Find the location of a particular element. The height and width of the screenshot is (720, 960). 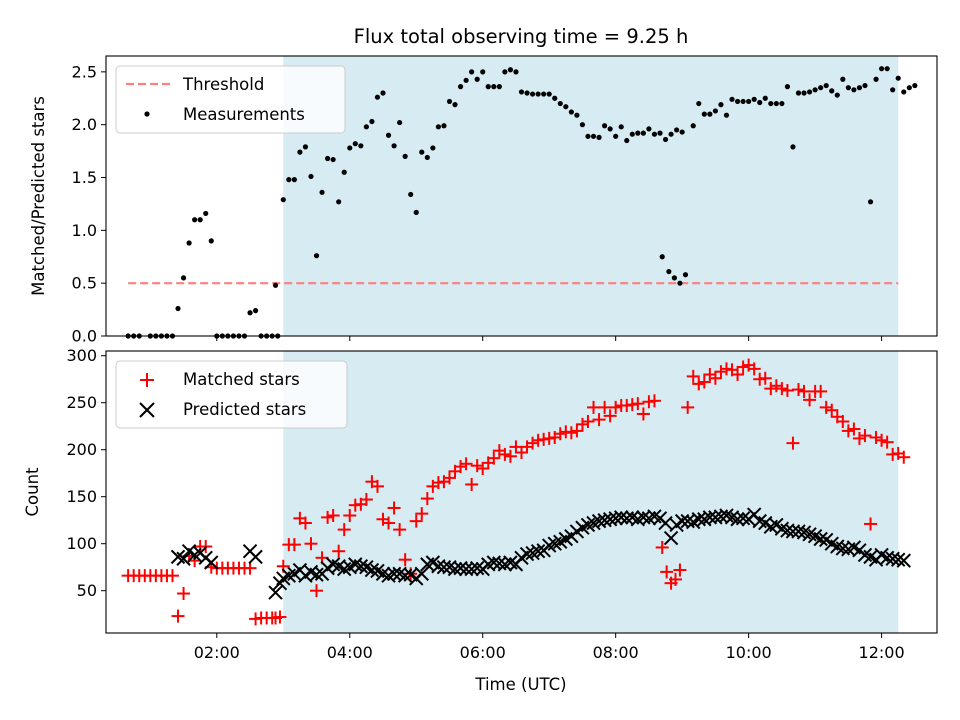

bottom-y-tick-label: 100 is located at coordinates (81, 543).